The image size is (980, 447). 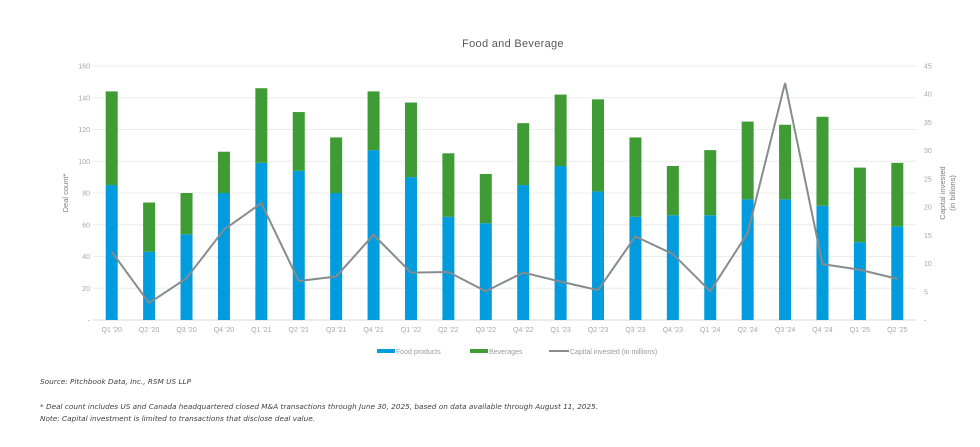 I want to click on y-tick-label: 100, so click(x=84, y=162).